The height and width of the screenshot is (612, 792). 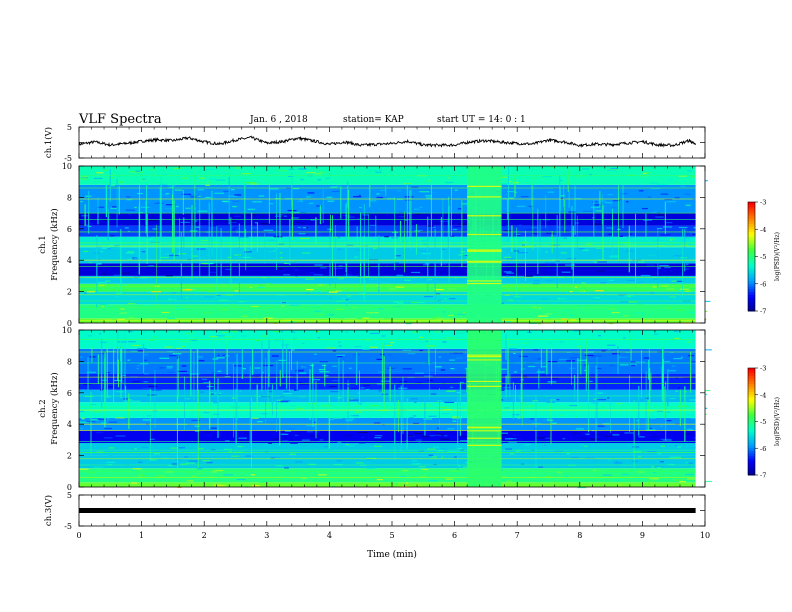 What do you see at coordinates (481, 120) in the screenshot?
I see `start-time-label: start UT = 14: 0 : 1` at bounding box center [481, 120].